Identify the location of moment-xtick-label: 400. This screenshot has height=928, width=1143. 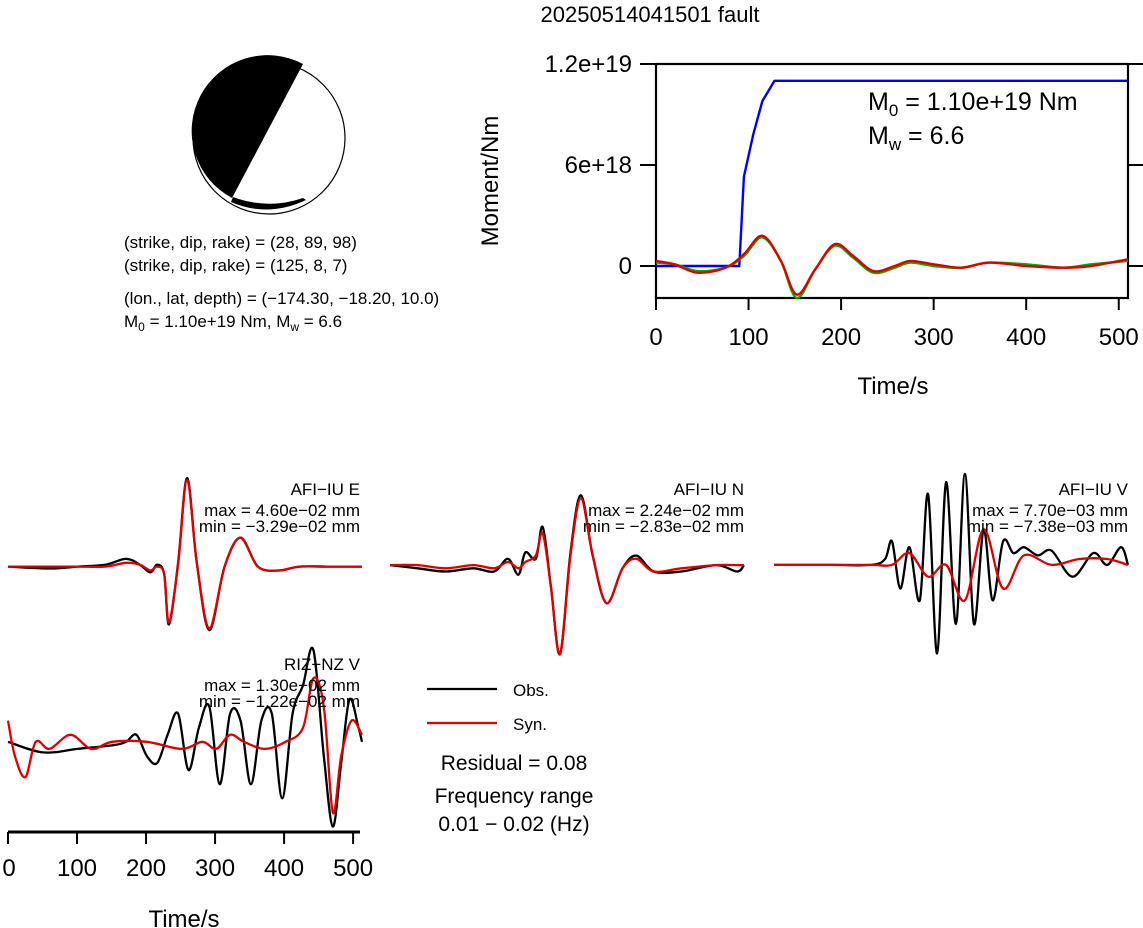
(1026, 337).